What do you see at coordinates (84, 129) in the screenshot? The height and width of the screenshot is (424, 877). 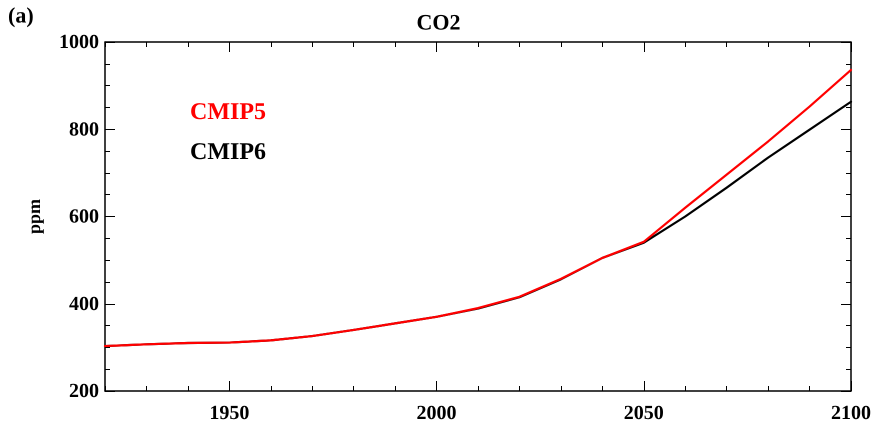 I see `y-tick-label: 800` at bounding box center [84, 129].